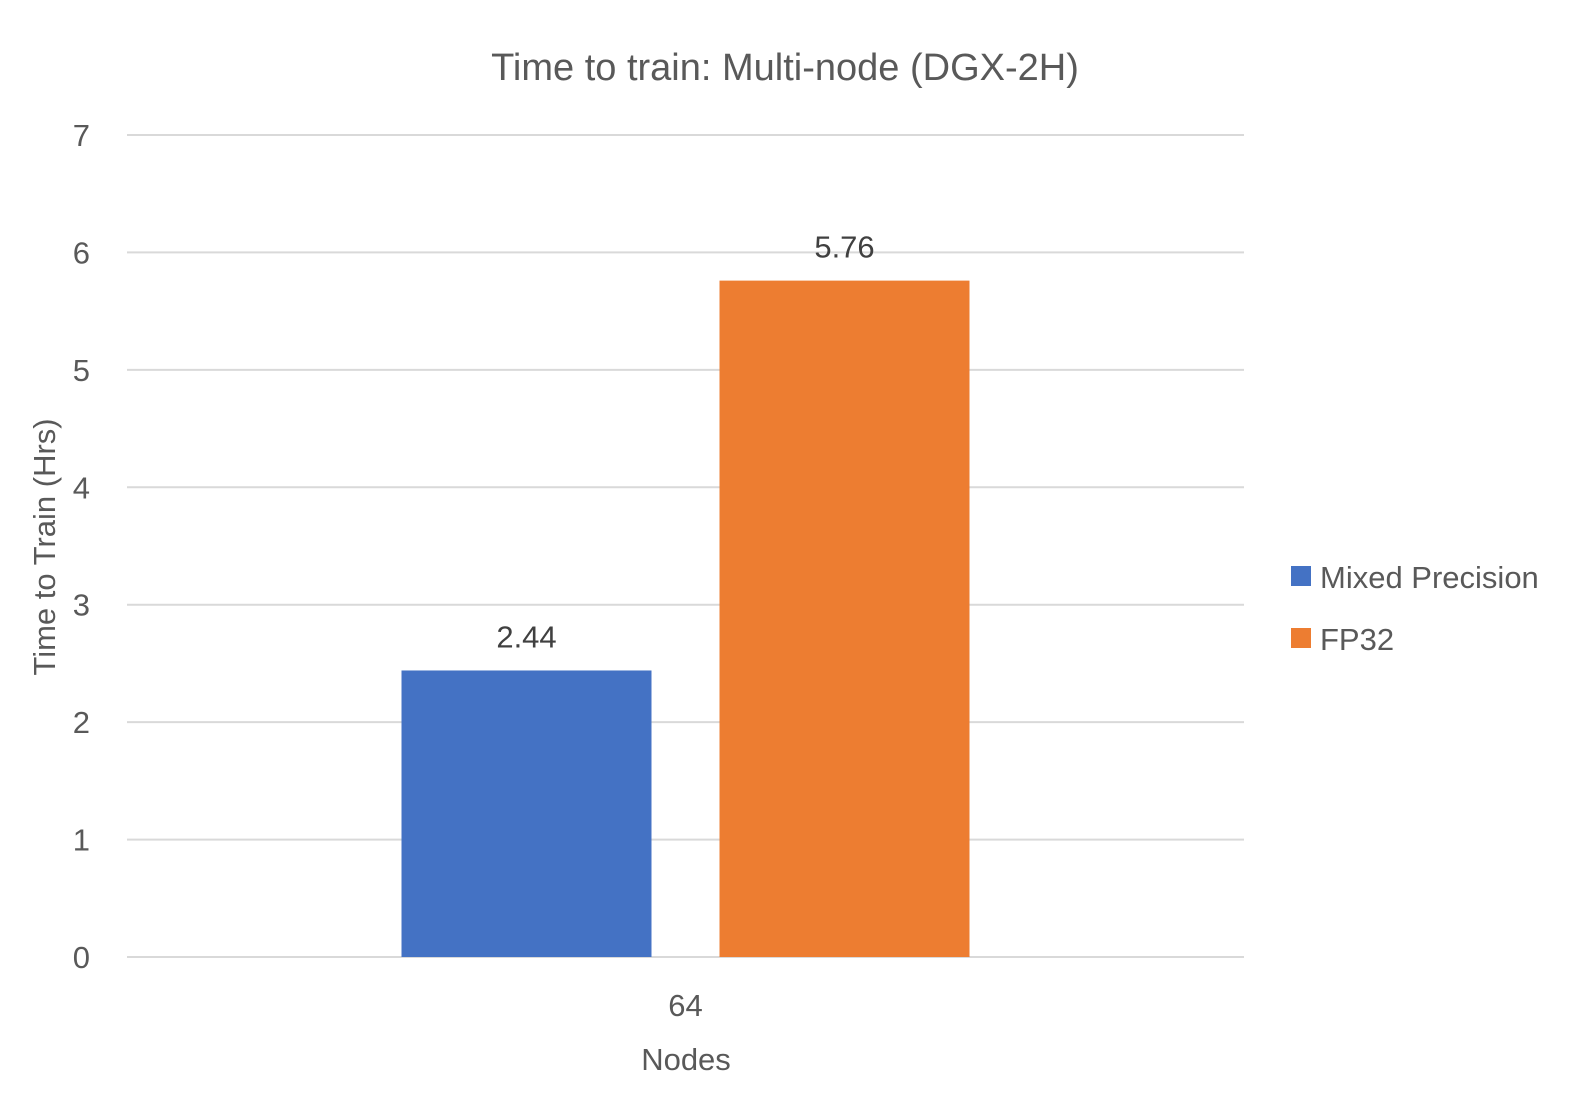  I want to click on legend: Mixed Precision FP32, so click(1415, 608).